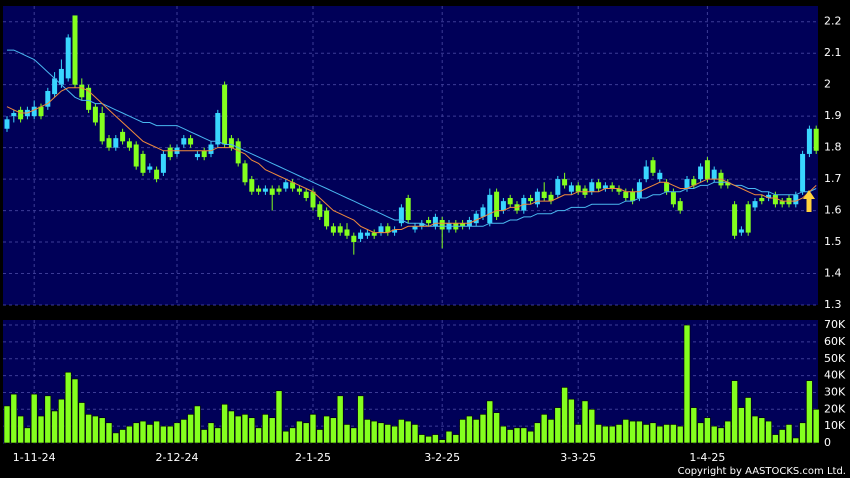  I want to click on y-tick-label: 1.3, so click(833, 304).